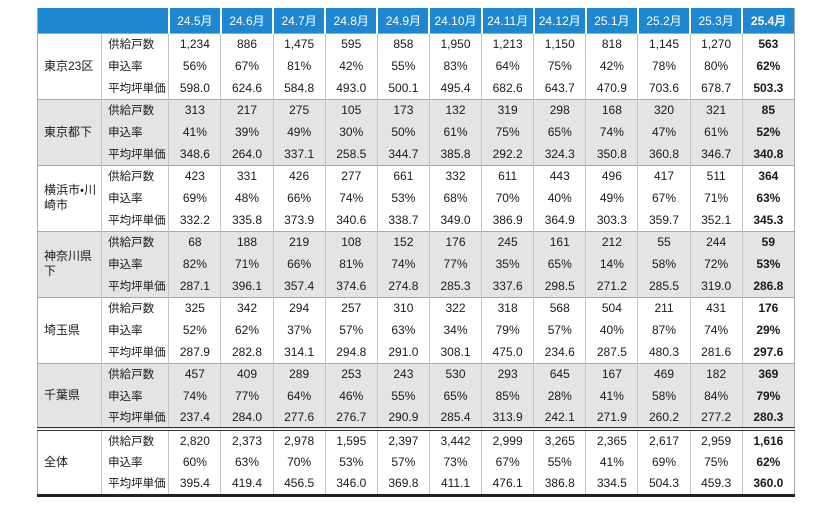 The height and width of the screenshot is (515, 830). I want to click on value-cell: 1,150, so click(559, 43).